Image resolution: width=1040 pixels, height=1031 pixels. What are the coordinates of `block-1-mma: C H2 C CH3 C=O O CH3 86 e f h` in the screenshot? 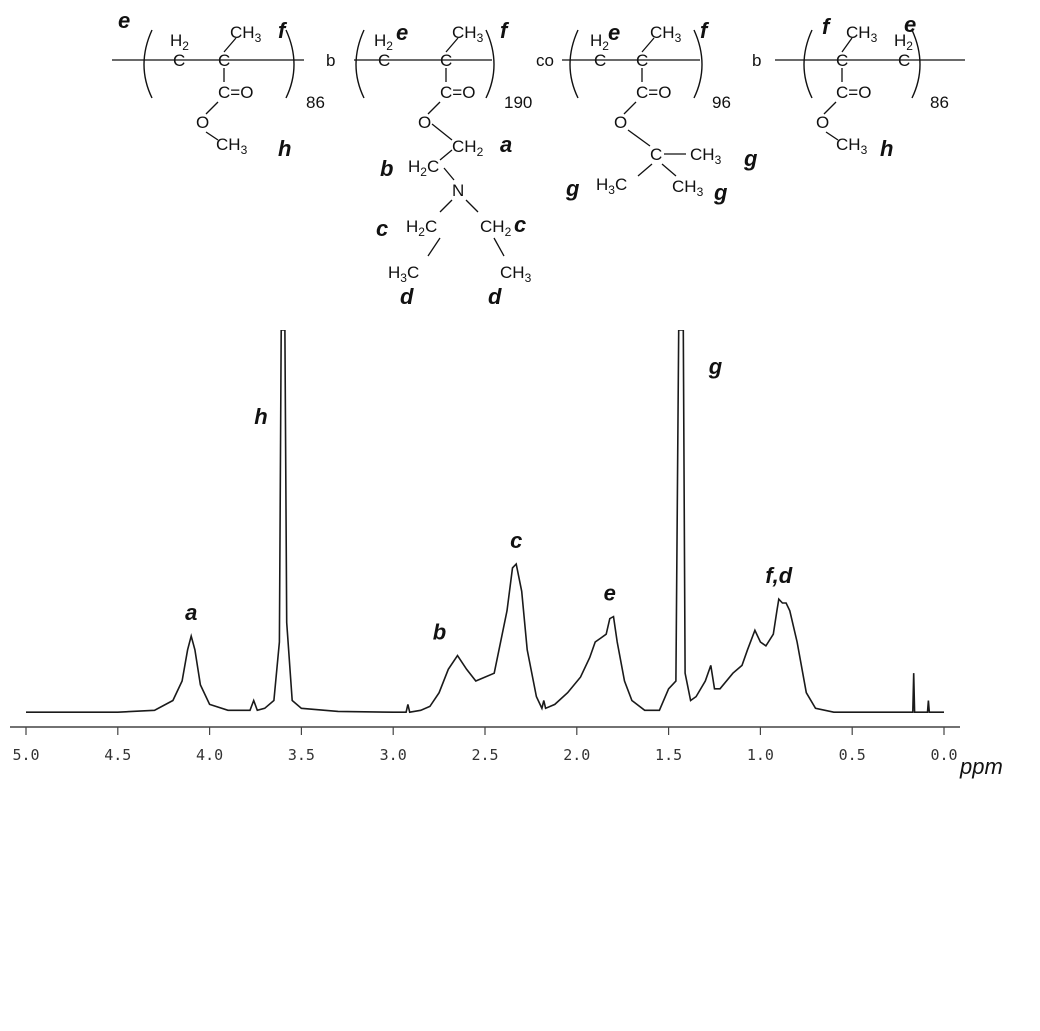 It's located at (221, 84).